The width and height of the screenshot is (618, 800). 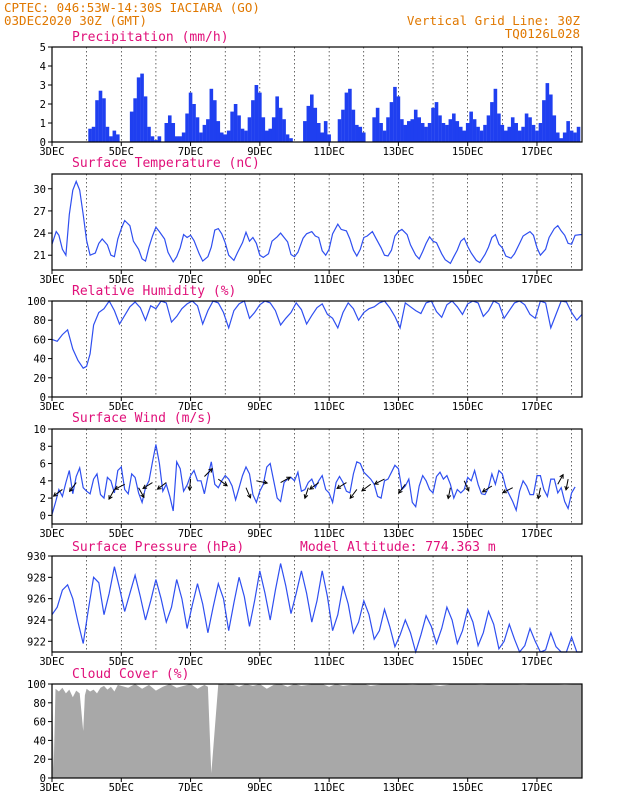 What do you see at coordinates (121, 152) in the screenshot?
I see `precipitation-xtick-label: 5DEC` at bounding box center [121, 152].